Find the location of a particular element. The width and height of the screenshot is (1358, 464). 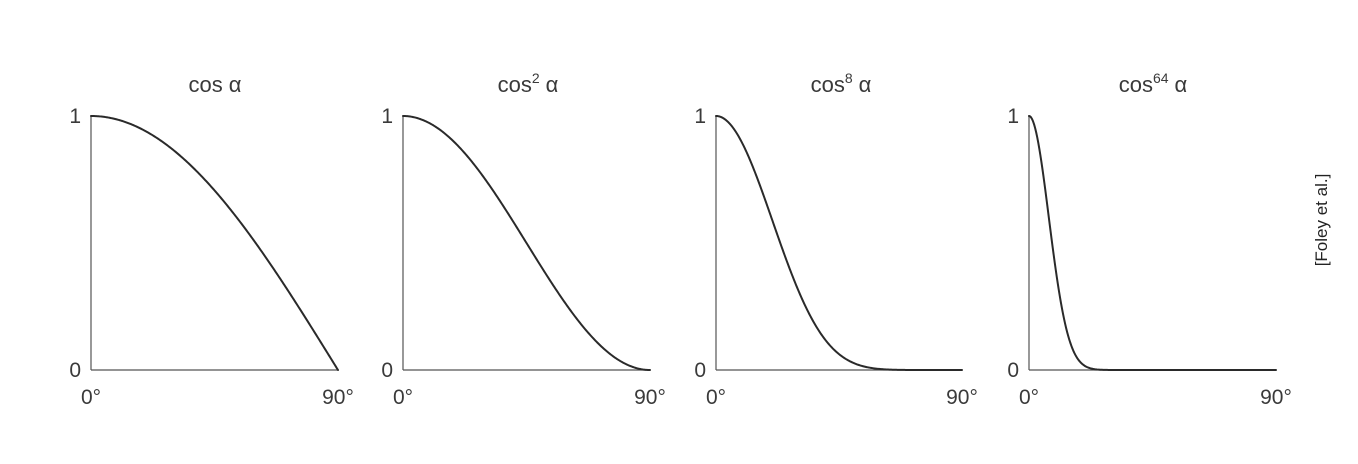

chart-title: cos α is located at coordinates (215, 84).